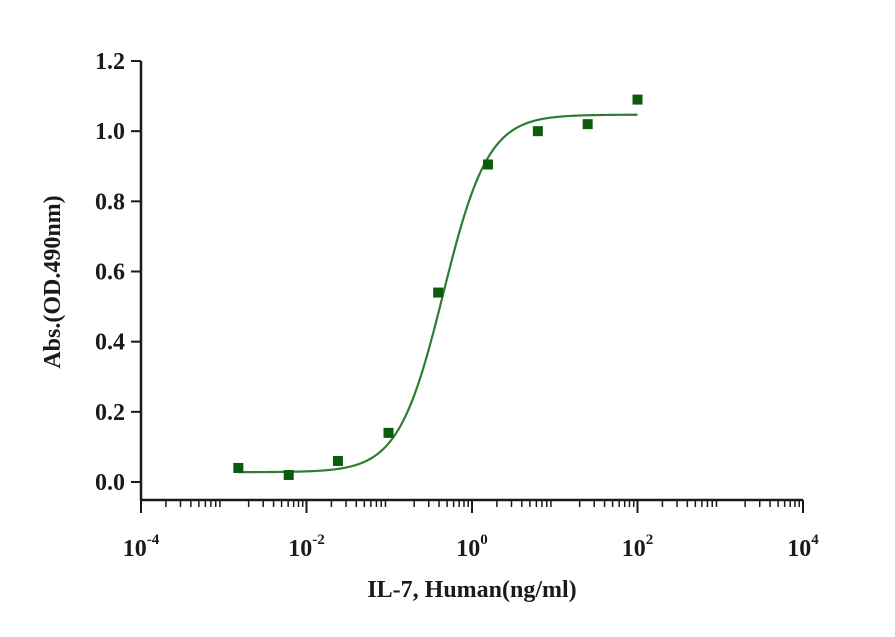  Describe the element at coordinates (110, 62) in the screenshot. I see `y-tick-label: 1.2` at that location.